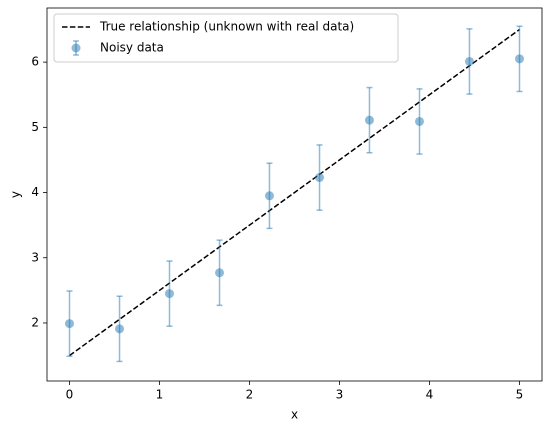 This screenshot has width=554, height=432. Describe the element at coordinates (35, 127) in the screenshot. I see `y-tick-label: 5` at that location.